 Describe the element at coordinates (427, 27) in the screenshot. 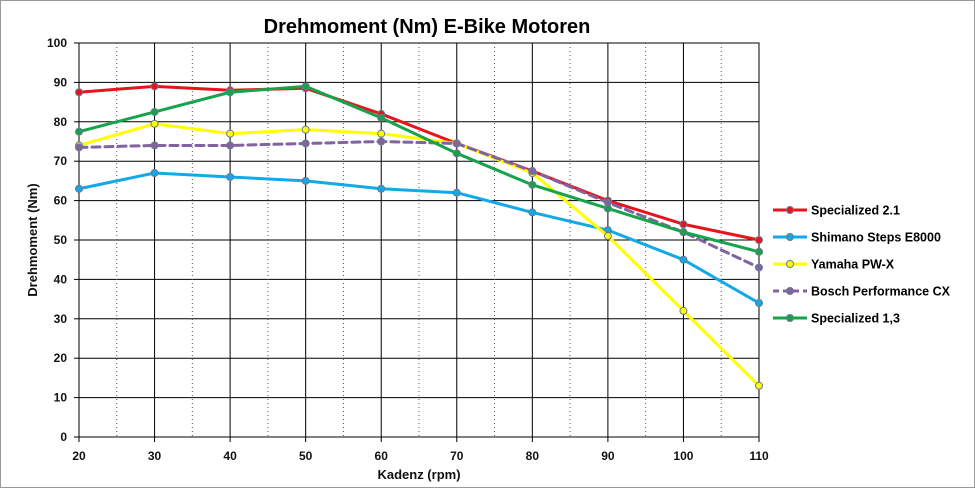

I see `chart-title: Drehmoment (Nm) E-Bike Motoren` at that location.